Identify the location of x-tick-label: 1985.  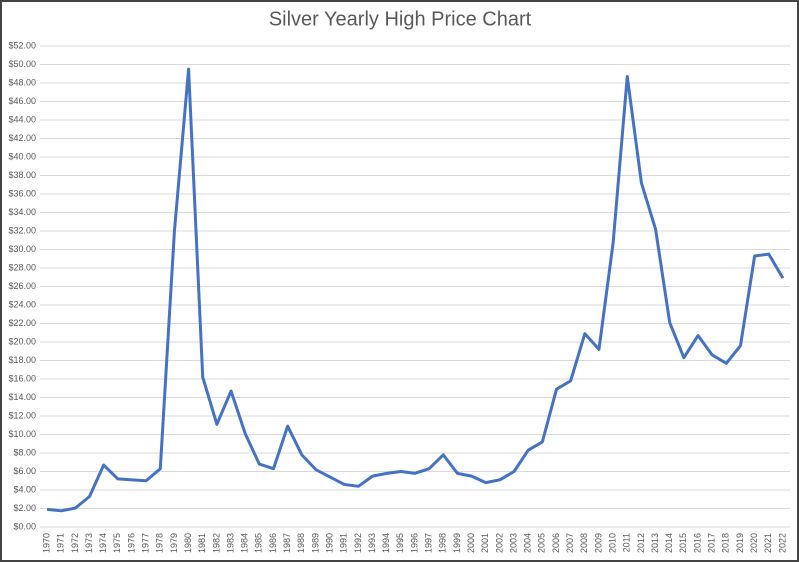
(259, 543).